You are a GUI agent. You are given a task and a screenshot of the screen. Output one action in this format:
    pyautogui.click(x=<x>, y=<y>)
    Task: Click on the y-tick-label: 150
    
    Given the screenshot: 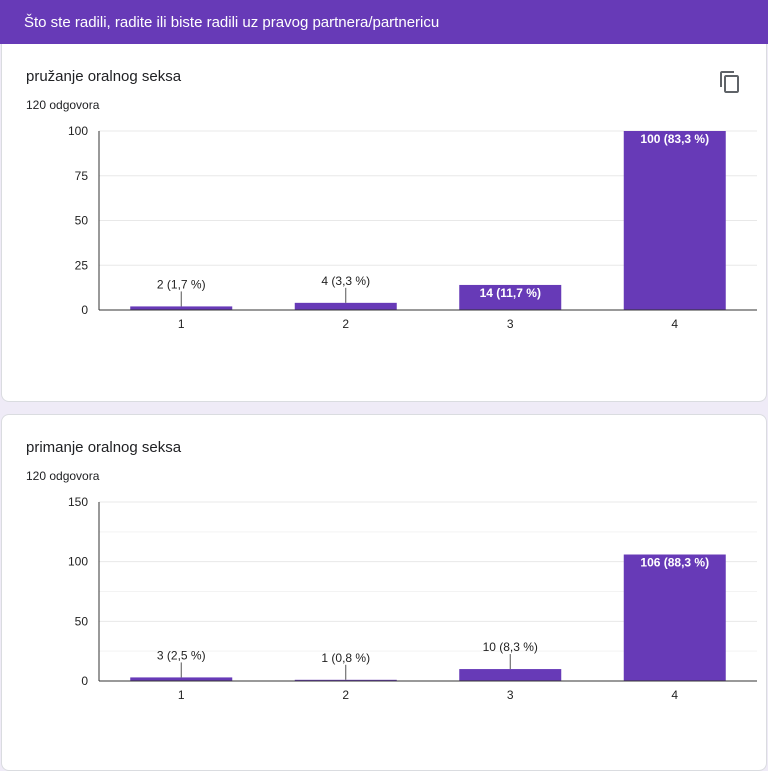 What is the action you would take?
    pyautogui.click(x=78, y=502)
    